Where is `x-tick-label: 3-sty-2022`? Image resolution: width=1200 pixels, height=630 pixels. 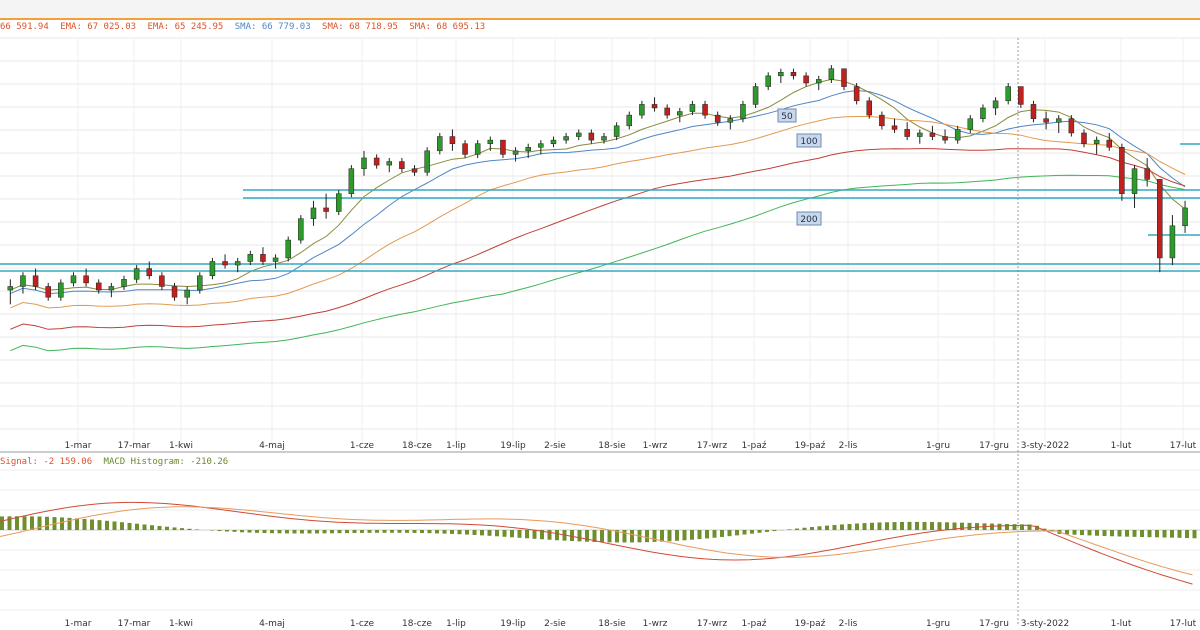 x-tick-label: 3-sty-2022 is located at coordinates (1045, 446).